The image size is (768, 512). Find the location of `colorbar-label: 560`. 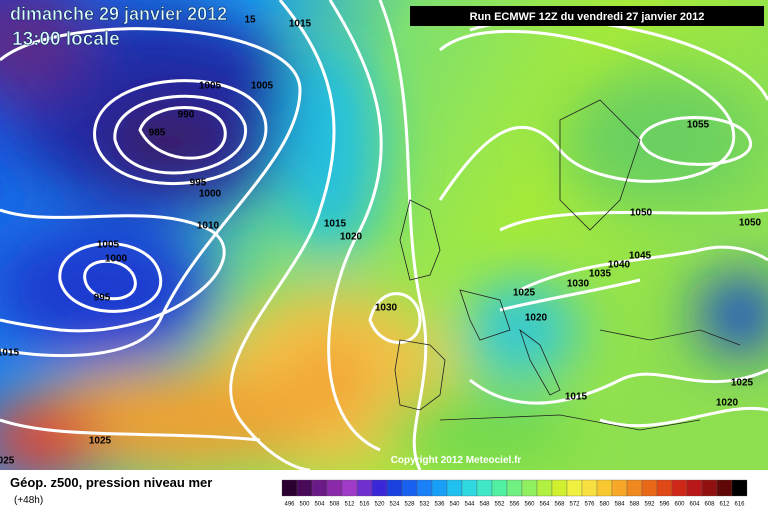

colorbar-label: 560 is located at coordinates (529, 505).